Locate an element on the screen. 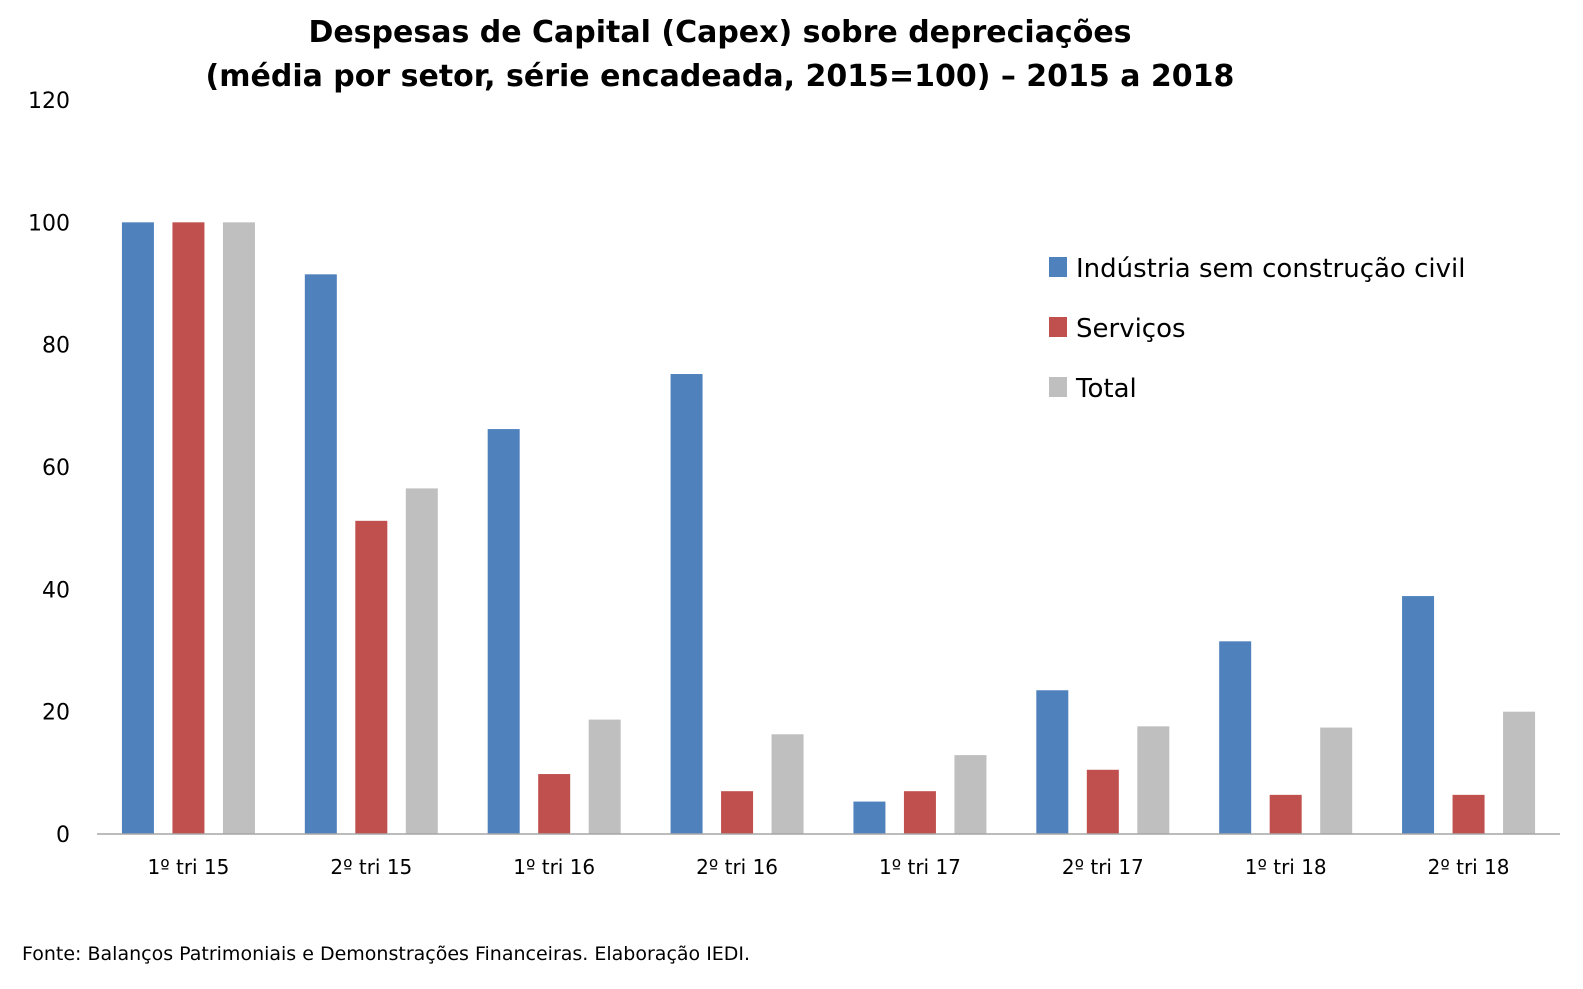  y-tick-label: 20 is located at coordinates (56, 713).